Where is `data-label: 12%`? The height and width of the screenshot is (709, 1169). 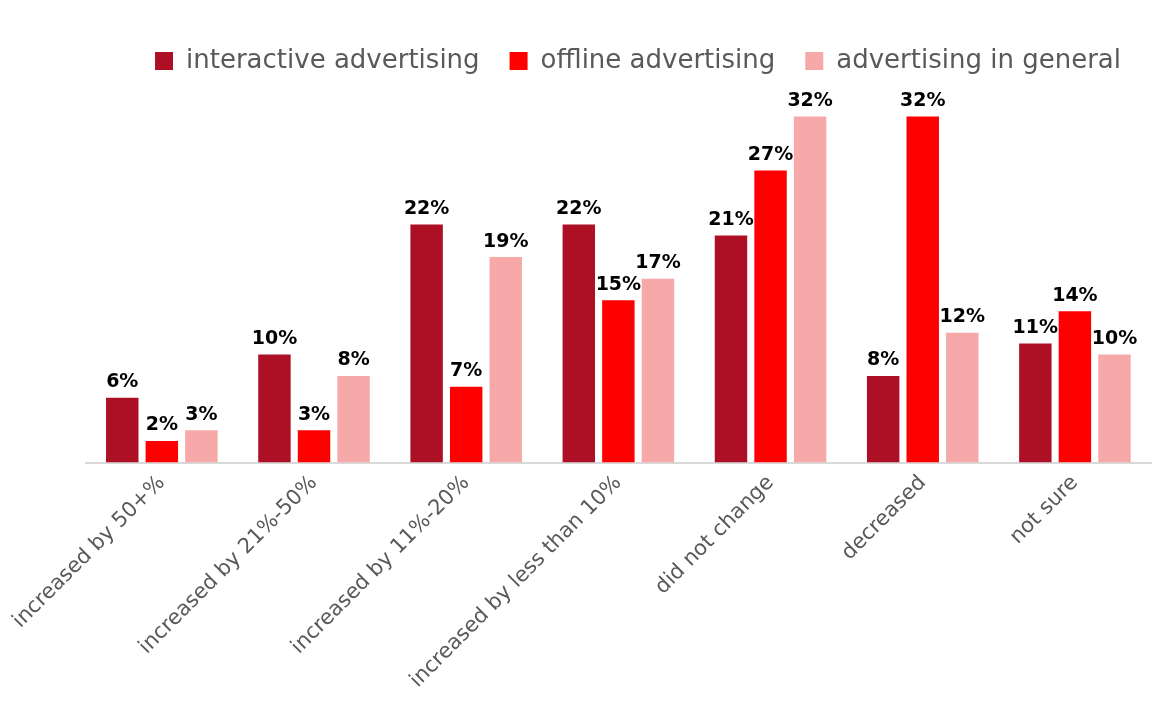 data-label: 12% is located at coordinates (962, 315).